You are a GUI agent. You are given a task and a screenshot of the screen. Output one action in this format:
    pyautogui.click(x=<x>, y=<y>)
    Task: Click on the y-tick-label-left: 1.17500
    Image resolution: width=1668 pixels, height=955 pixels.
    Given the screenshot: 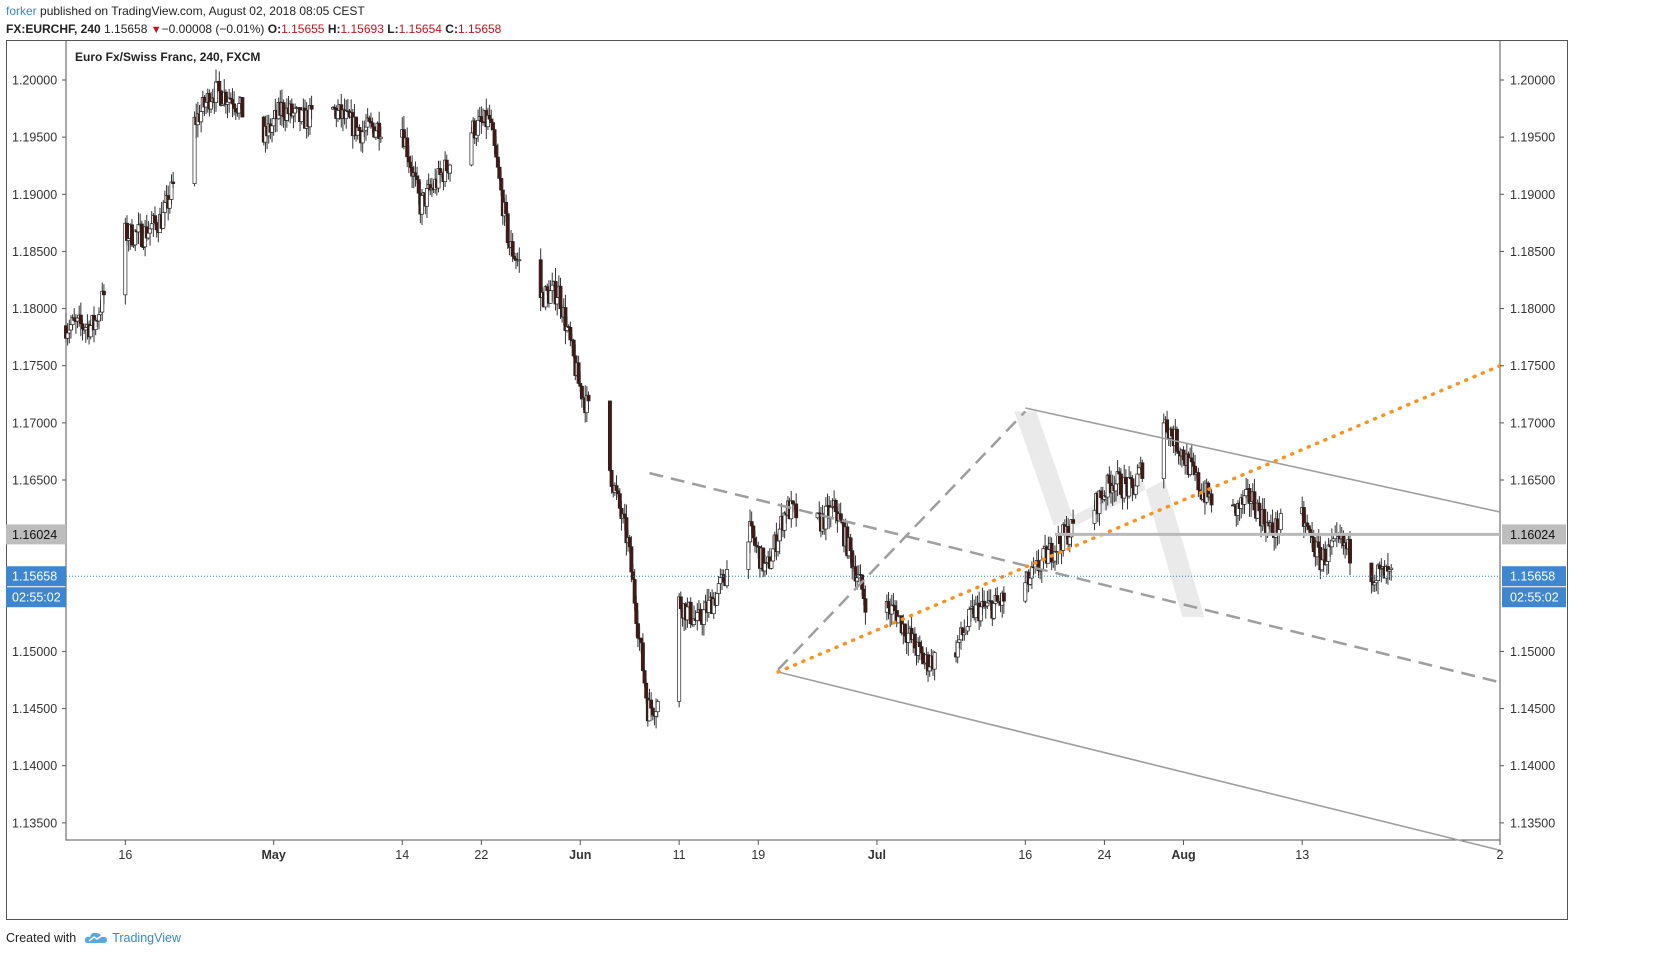 What is the action you would take?
    pyautogui.click(x=34, y=366)
    